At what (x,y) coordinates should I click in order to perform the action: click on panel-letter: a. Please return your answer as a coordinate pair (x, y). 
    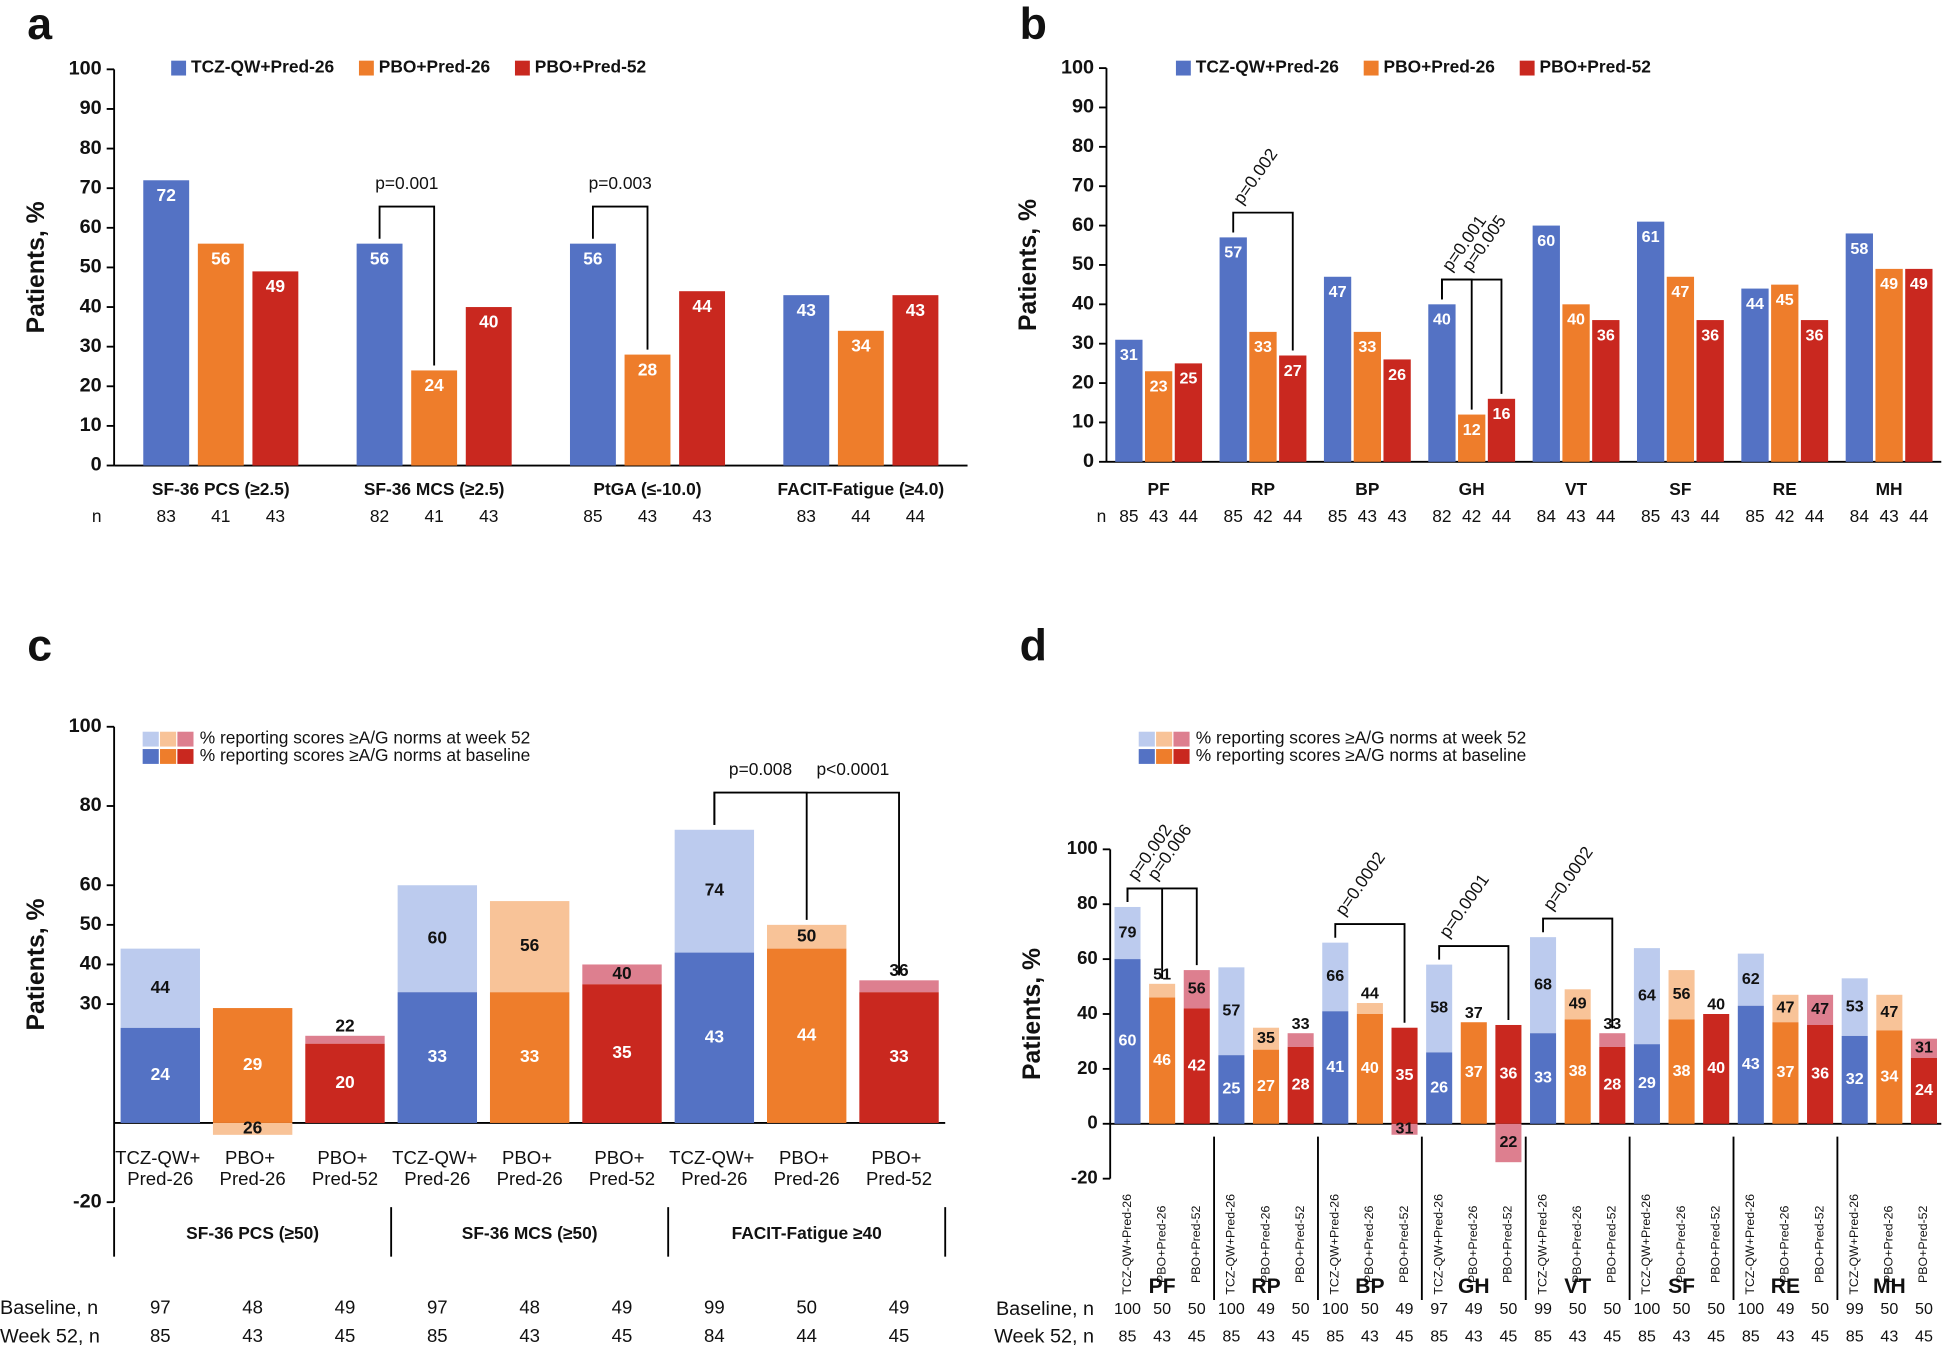
    Looking at the image, I should click on (40, 24).